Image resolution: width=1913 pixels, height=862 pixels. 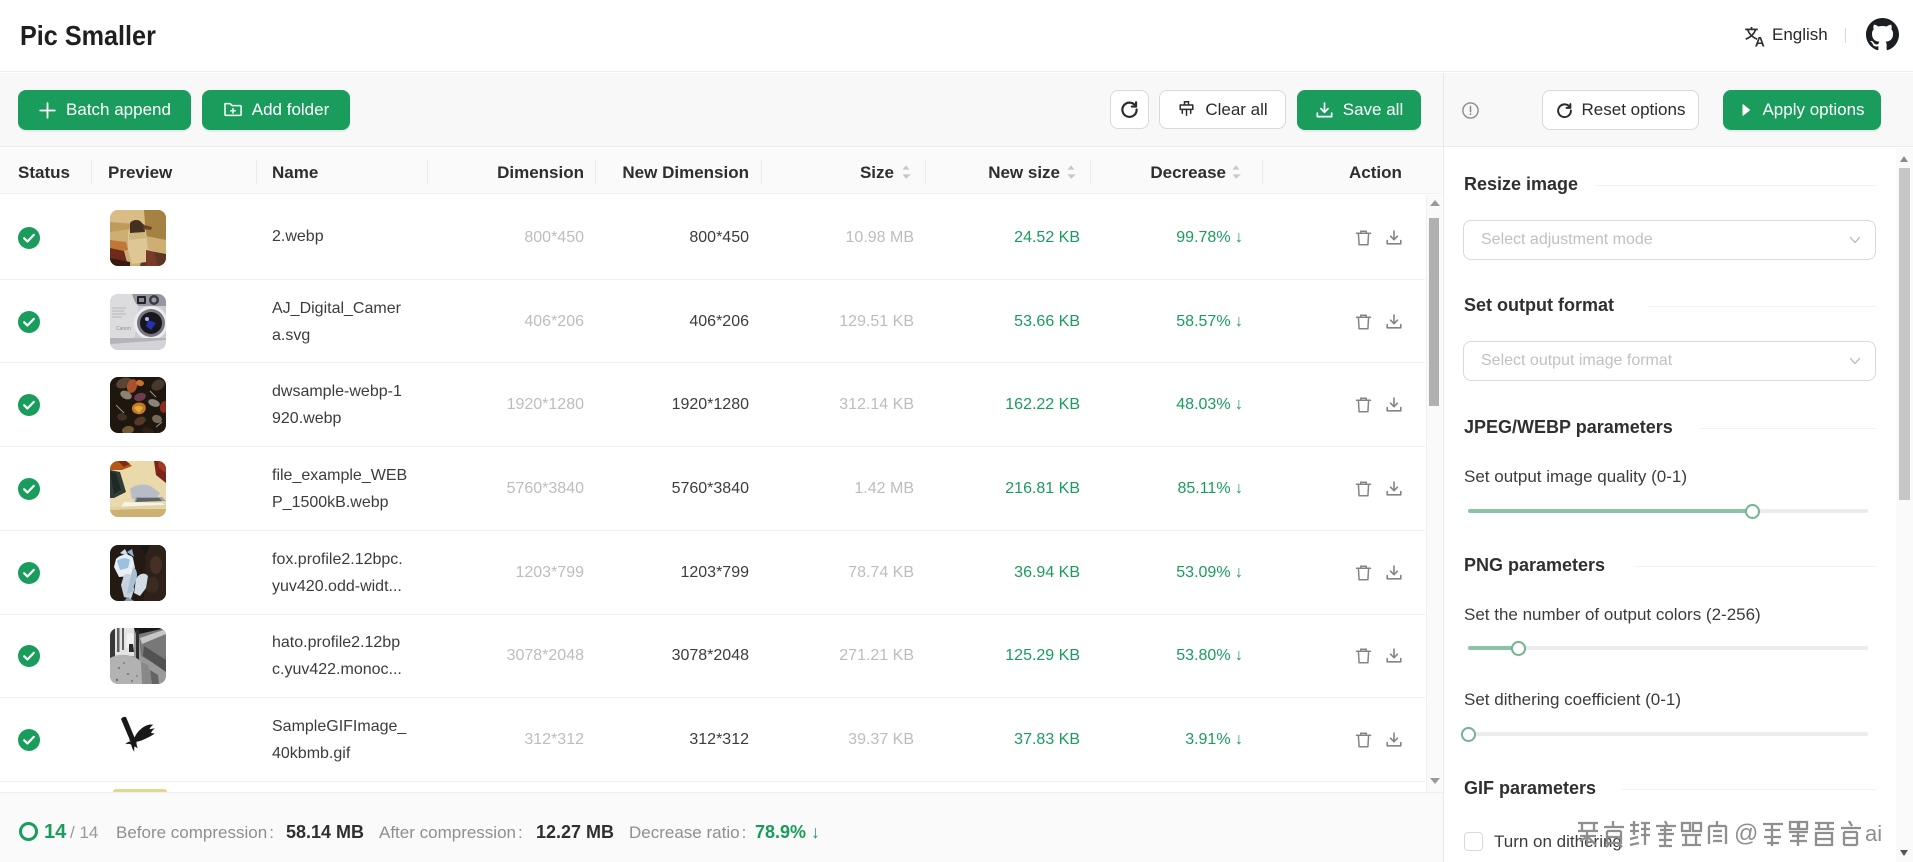 I want to click on svg-text: ai, so click(x=1873, y=833).